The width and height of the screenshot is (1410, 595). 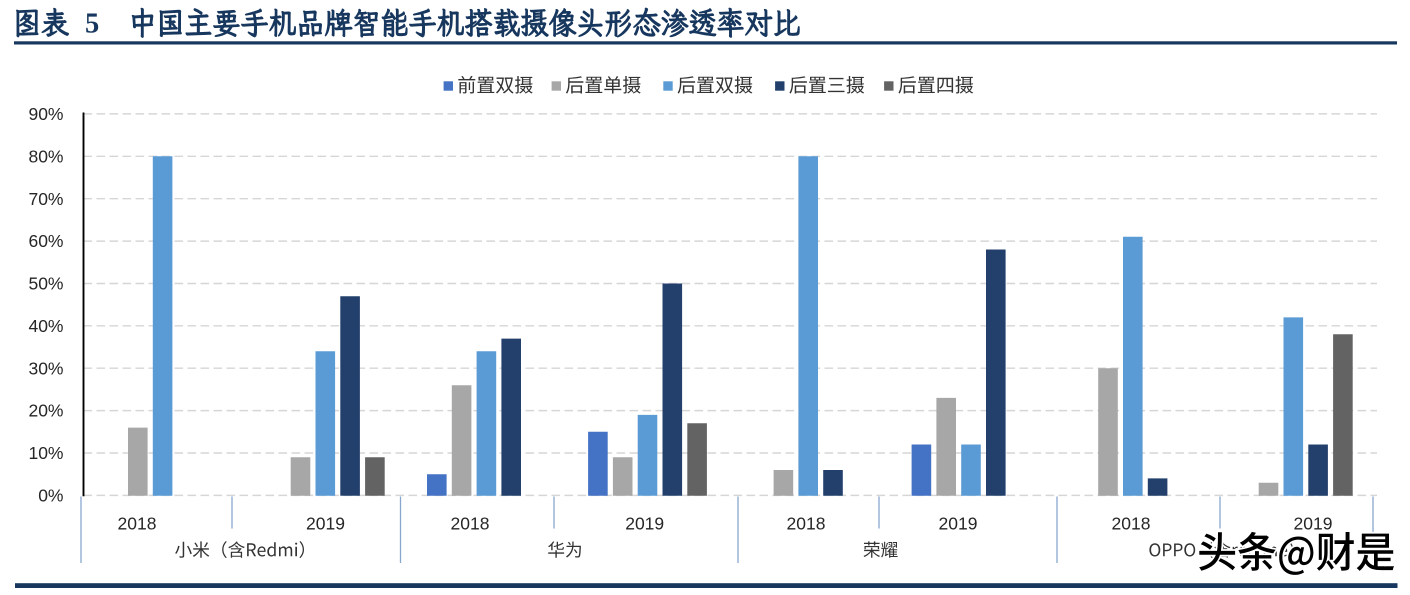 I want to click on svg-text: 50%, so click(x=45, y=284).